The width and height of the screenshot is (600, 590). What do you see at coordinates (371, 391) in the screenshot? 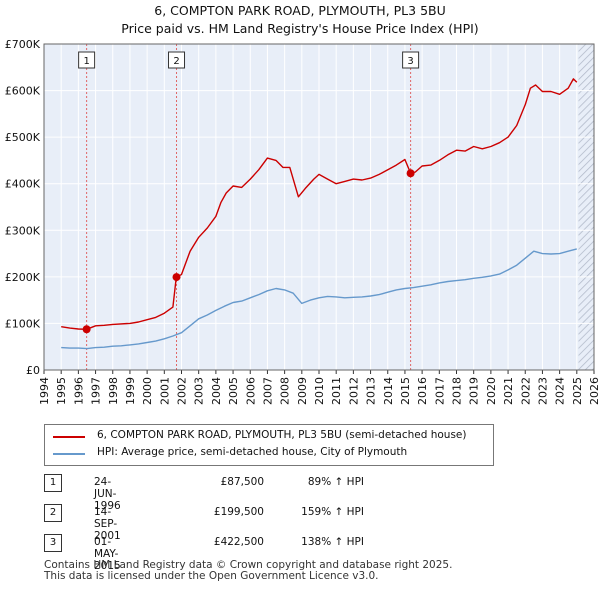
I see `x-tick-label: 2013` at bounding box center [371, 391].